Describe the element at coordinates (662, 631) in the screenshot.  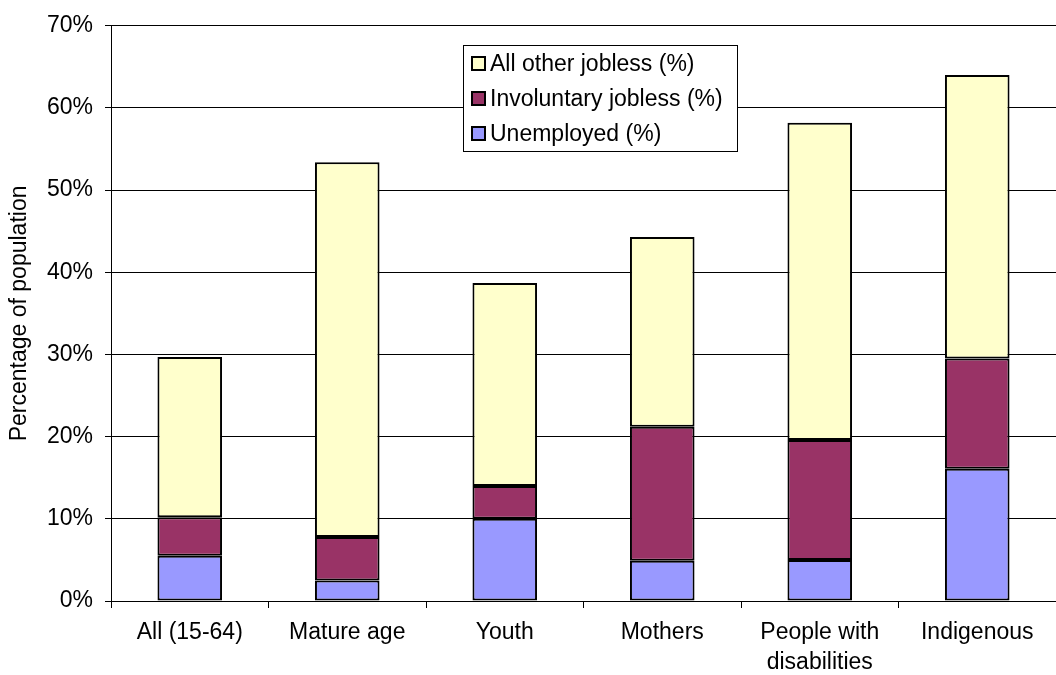
I see `x-tick-label: Mothers` at that location.